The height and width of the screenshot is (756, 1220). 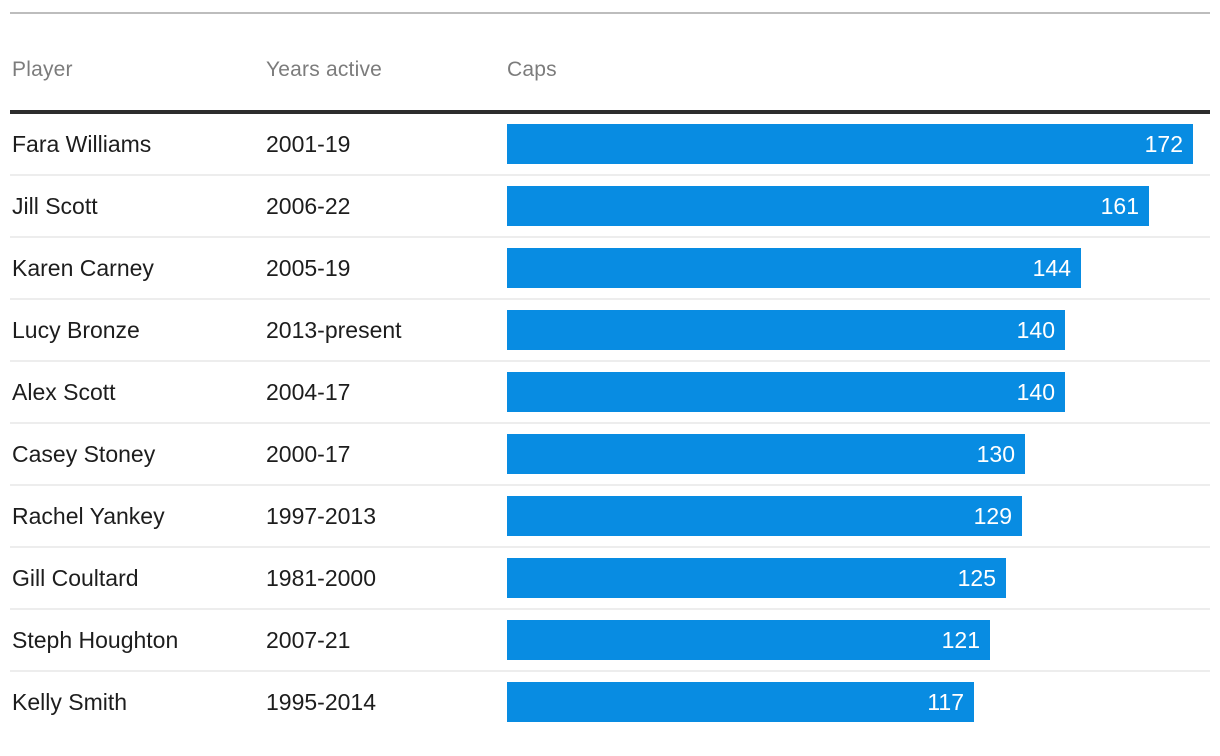 What do you see at coordinates (1119, 205) in the screenshot?
I see `caps-value: 161` at bounding box center [1119, 205].